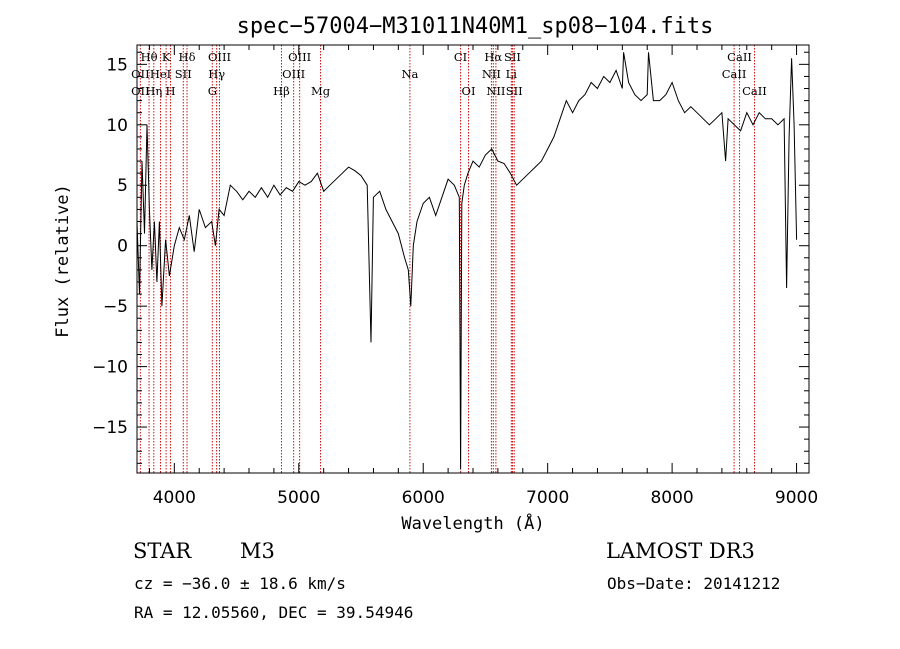 The width and height of the screenshot is (900, 649). I want to click on redshift-cz: cz = −36.0 ± 18.6 km/s, so click(240, 583).